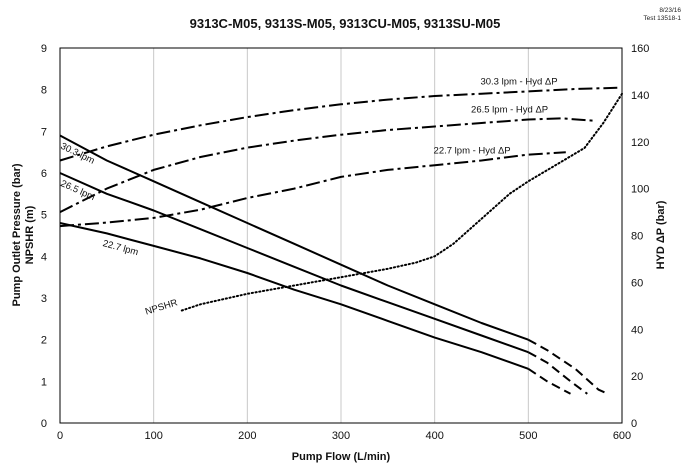 This screenshot has width=691, height=467. Describe the element at coordinates (44, 49) in the screenshot. I see `y-left-tick-label: 9` at that location.